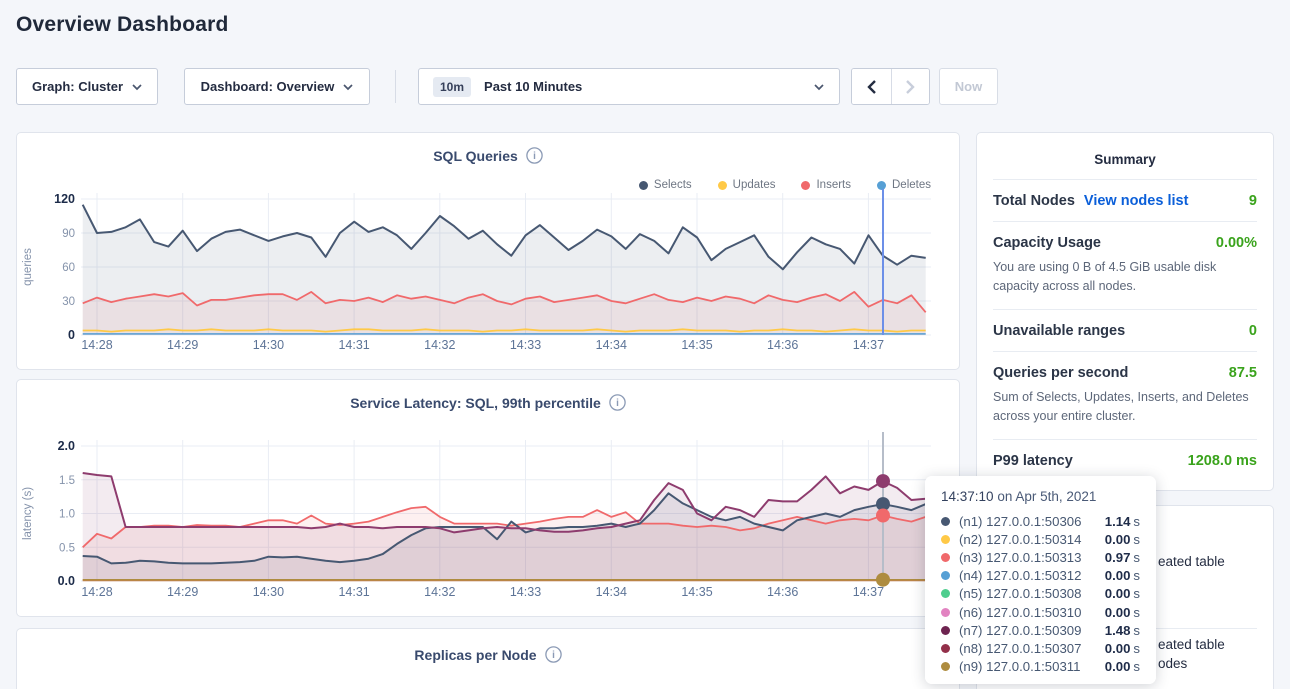 The width and height of the screenshot is (1290, 689). Describe the element at coordinates (826, 185) in the screenshot. I see `legend-item-inserts: Inserts` at that location.